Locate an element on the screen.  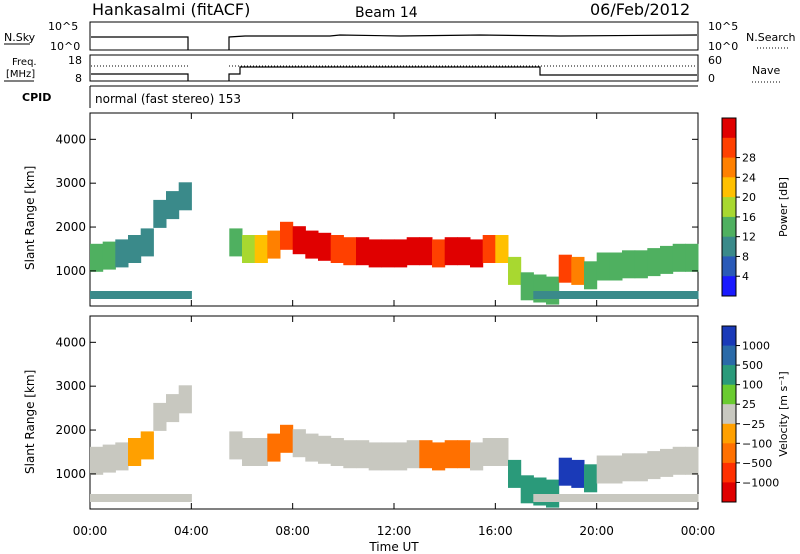
freq-panel: Freq. [MHz] 18 8 60 0 Nave is located at coordinates (392, 69).